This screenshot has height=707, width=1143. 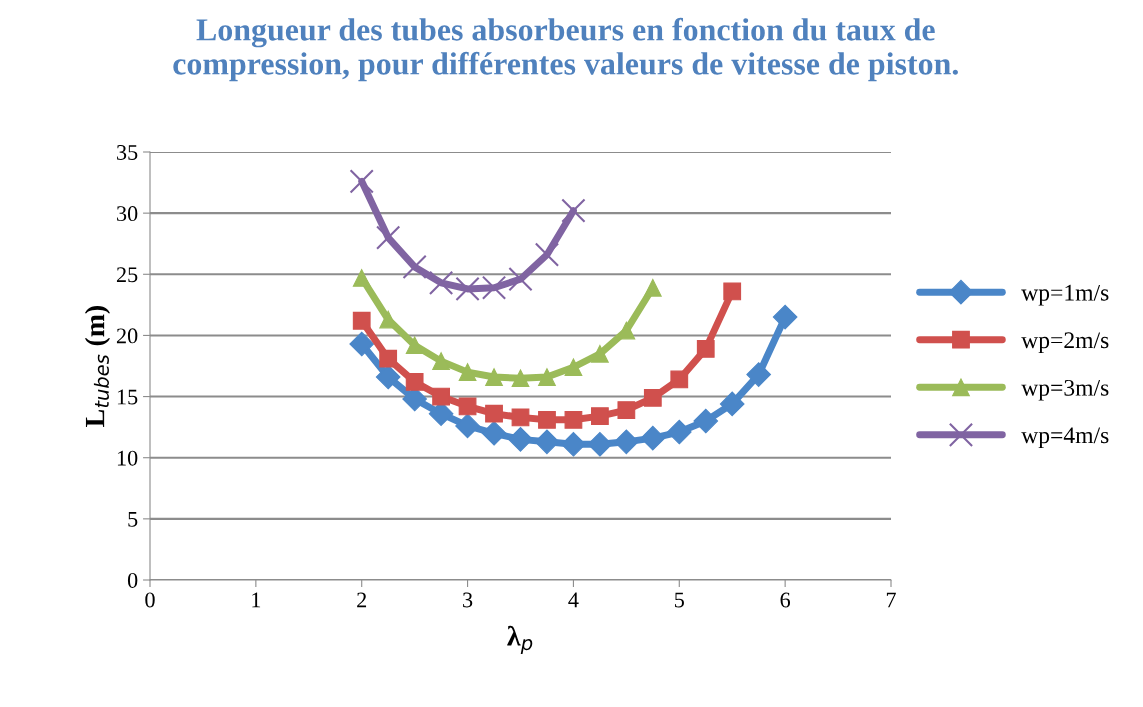 I want to click on y-tick-label: 25, so click(x=127, y=275).